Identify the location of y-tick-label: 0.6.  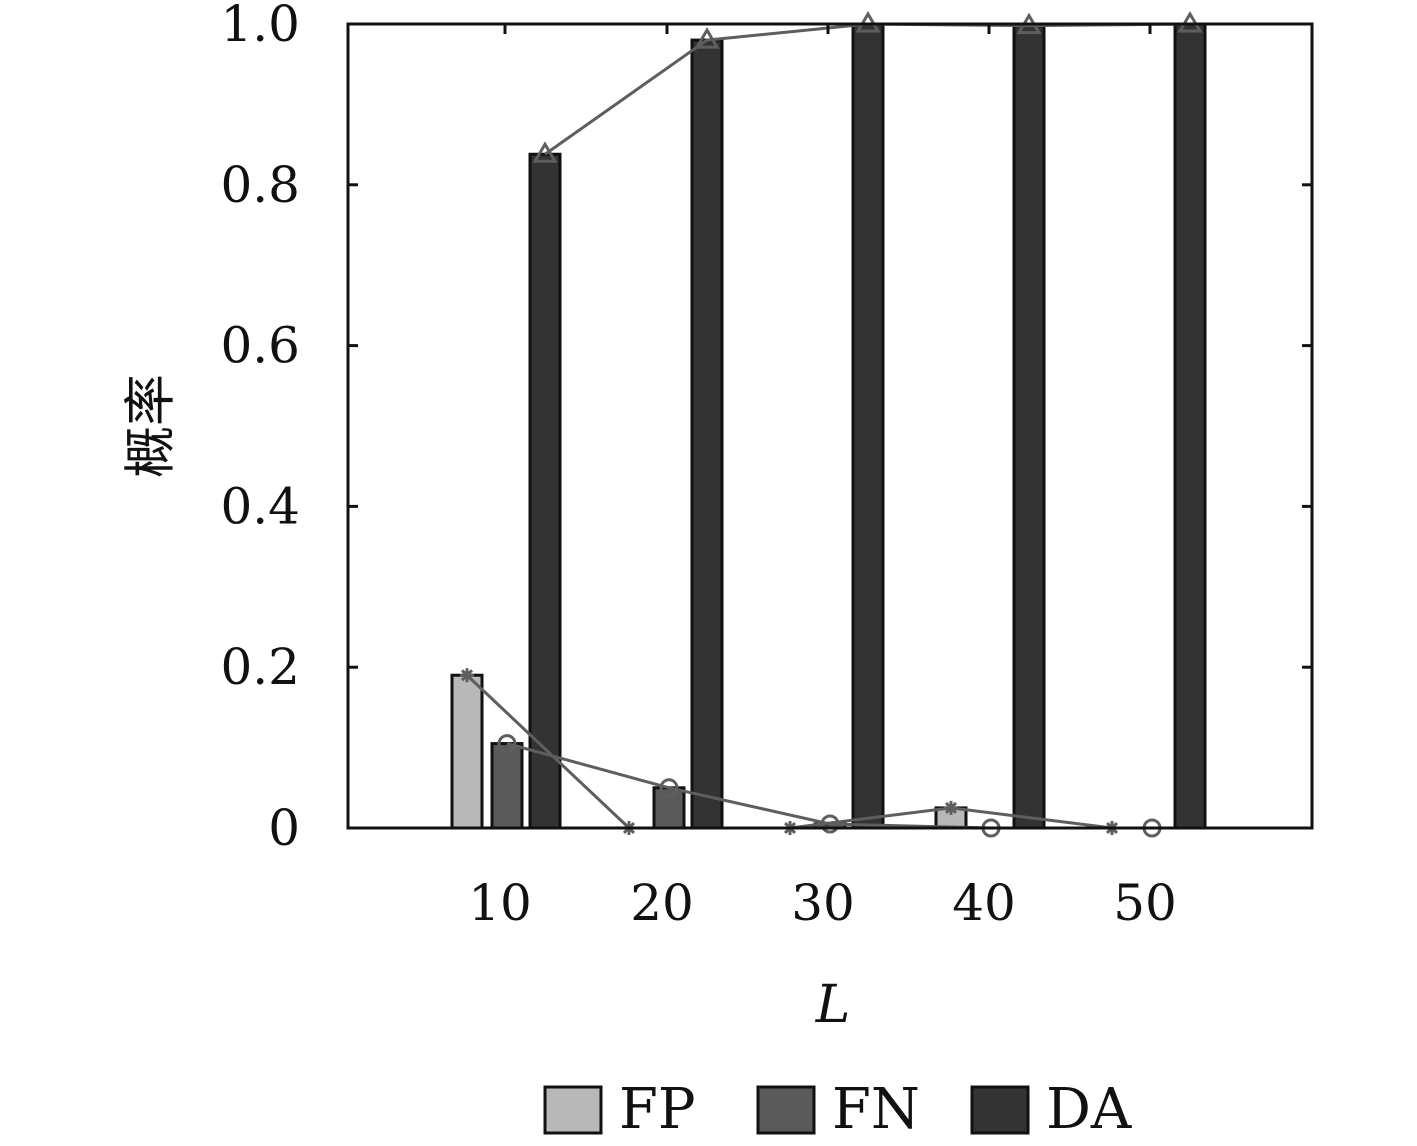
(260, 346).